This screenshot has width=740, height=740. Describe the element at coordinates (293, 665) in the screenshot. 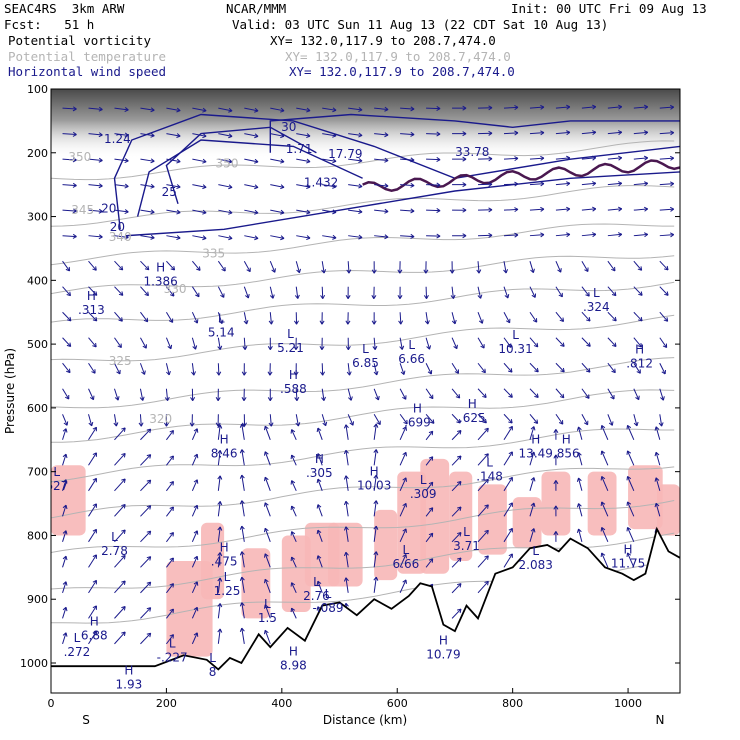

I see `extremum-value-label: 8.98` at that location.